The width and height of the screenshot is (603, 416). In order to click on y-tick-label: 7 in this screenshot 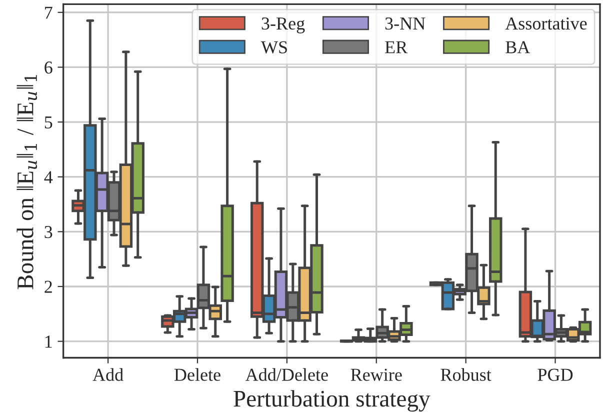, I will do `click(48, 12)`.